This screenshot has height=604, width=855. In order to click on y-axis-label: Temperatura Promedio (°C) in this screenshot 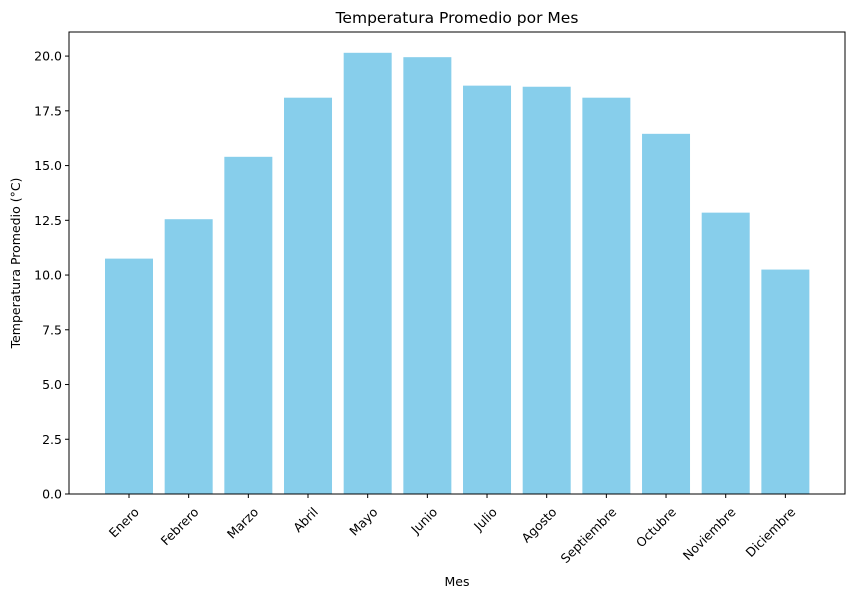, I will do `click(15, 264)`.